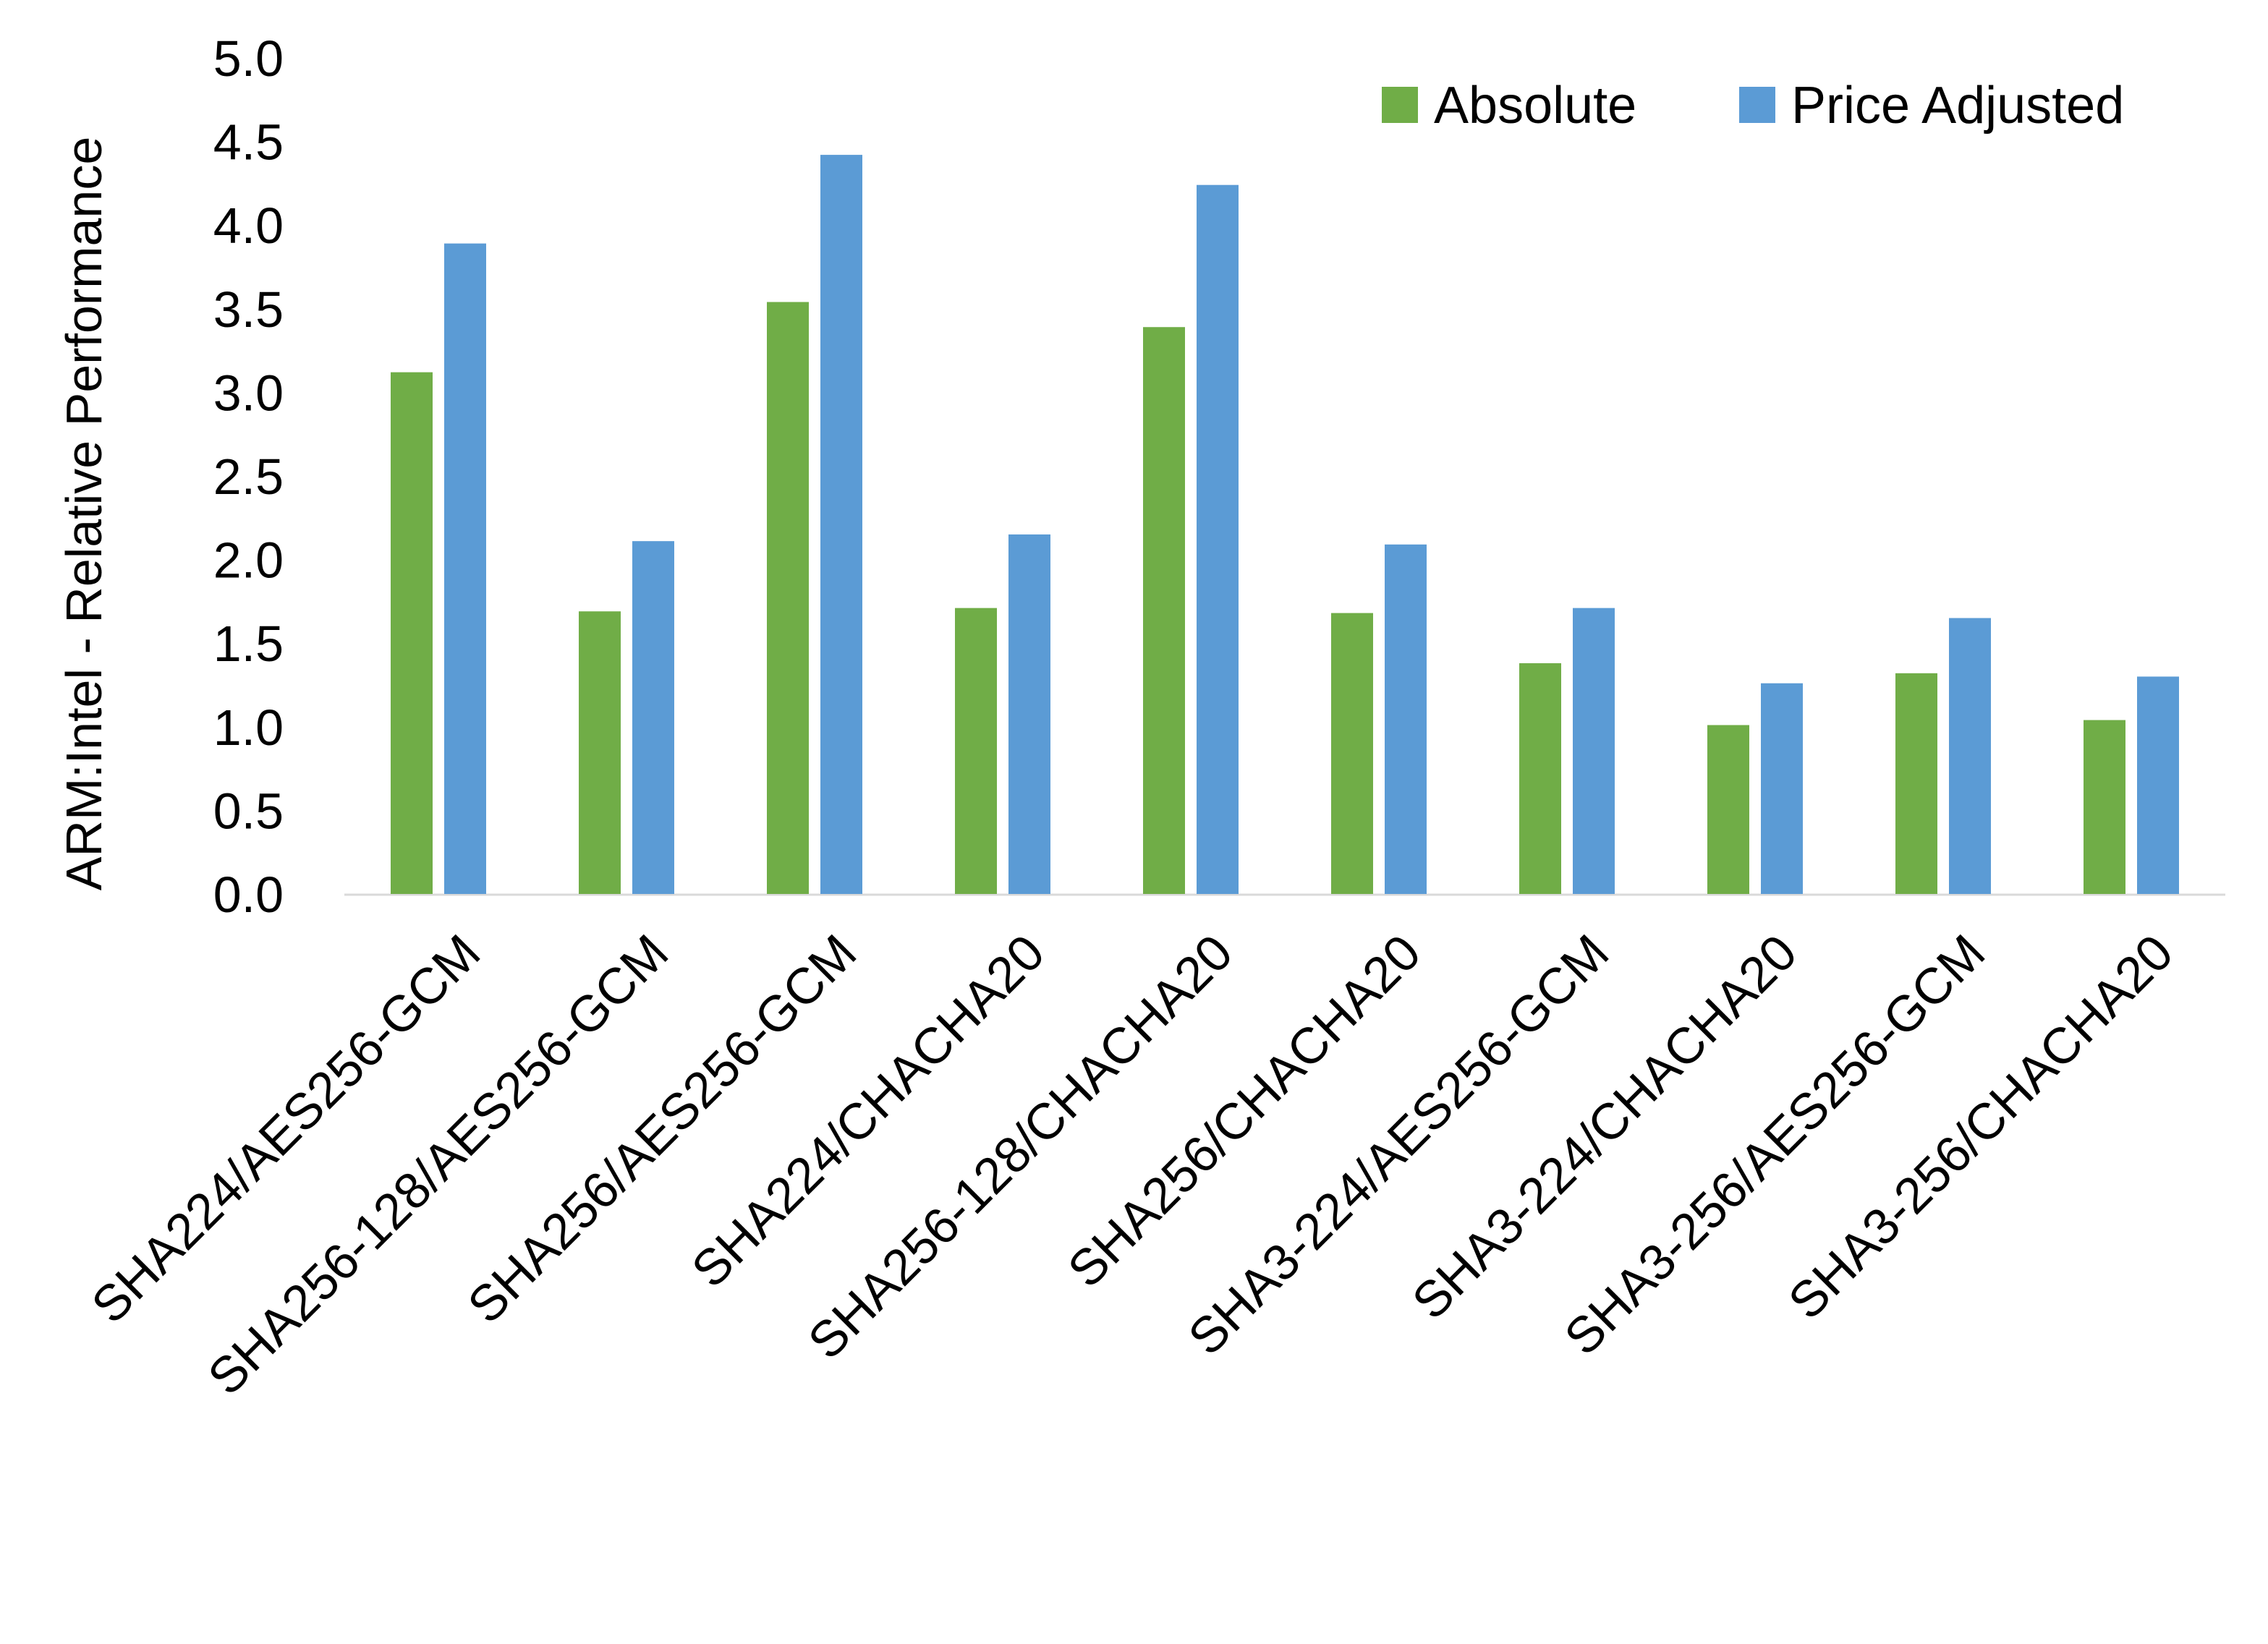 The height and width of the screenshot is (1644, 2268). Describe the element at coordinates (1957, 106) in the screenshot. I see `legend-label-price-adjusted: Price Adjusted` at that location.